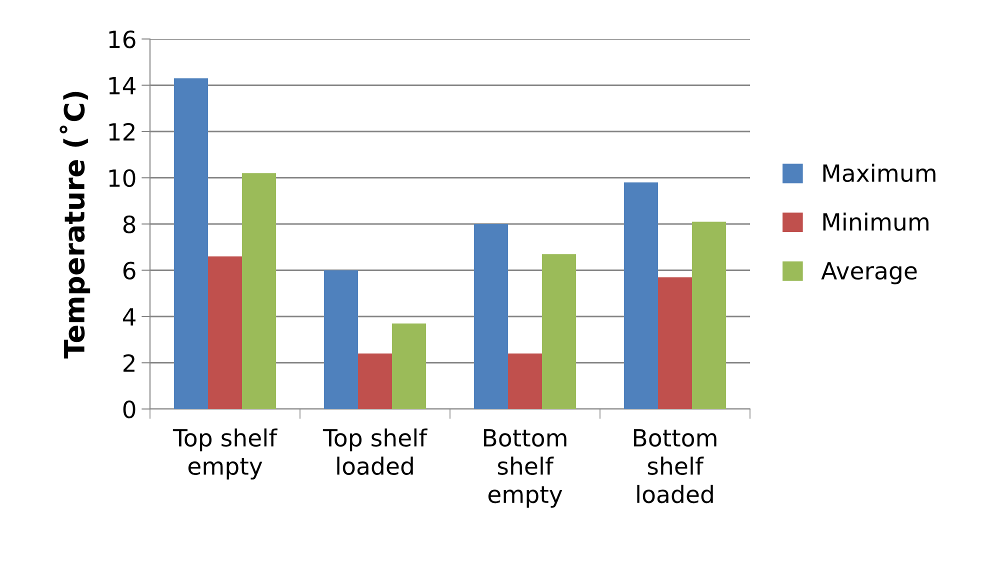  What do you see at coordinates (375, 451) in the screenshot?
I see `x-tick-label: Top shelf loaded` at bounding box center [375, 451].